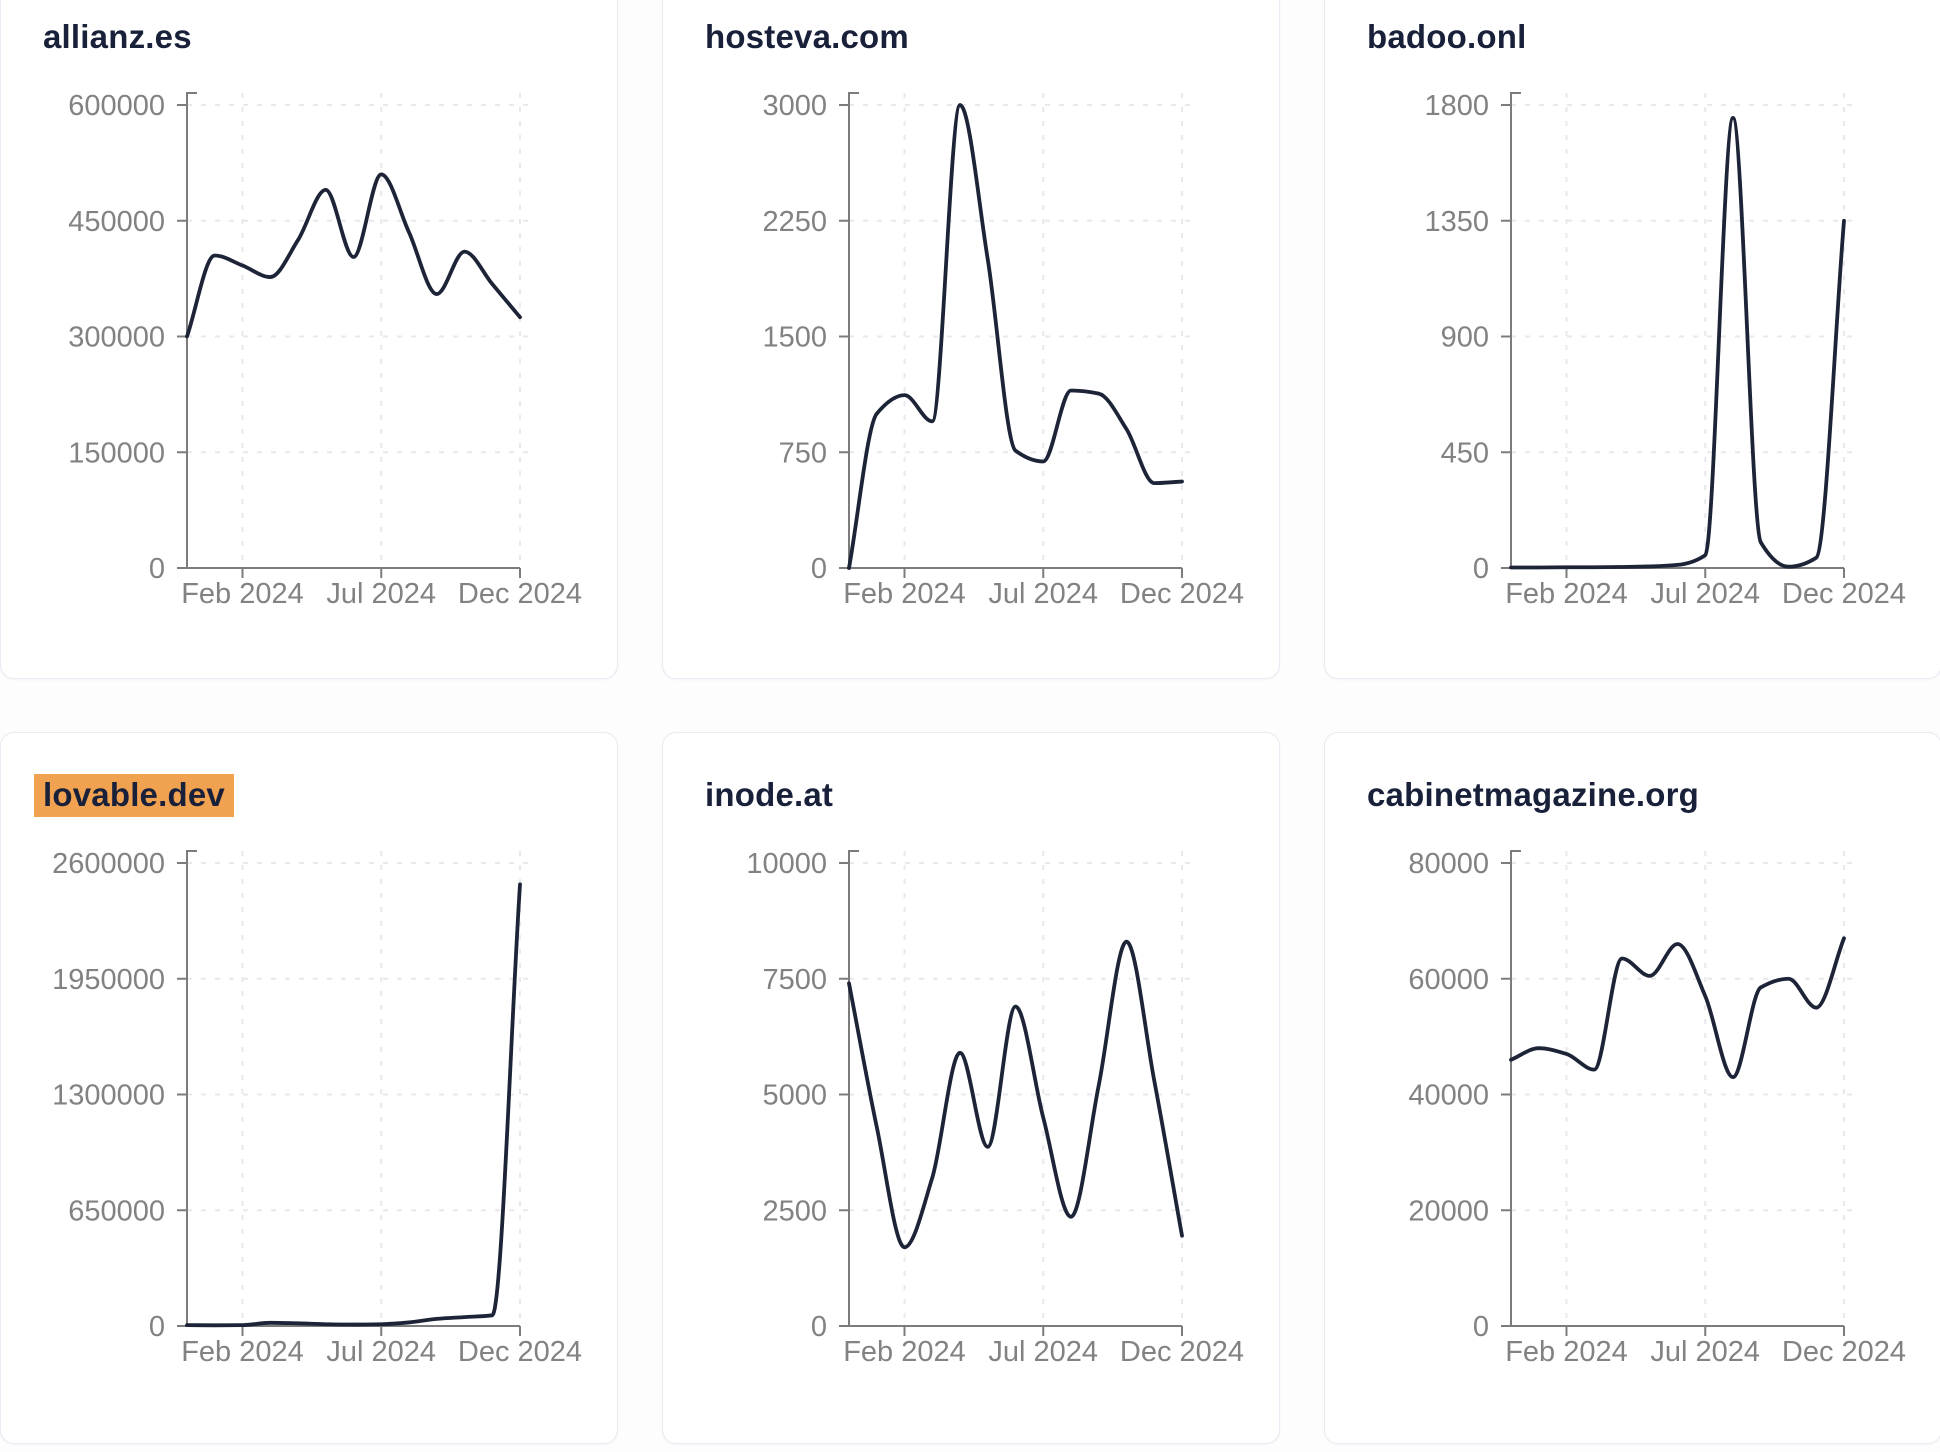  What do you see at coordinates (108, 1096) in the screenshot?
I see `y-tick-label: 1300000` at bounding box center [108, 1096].